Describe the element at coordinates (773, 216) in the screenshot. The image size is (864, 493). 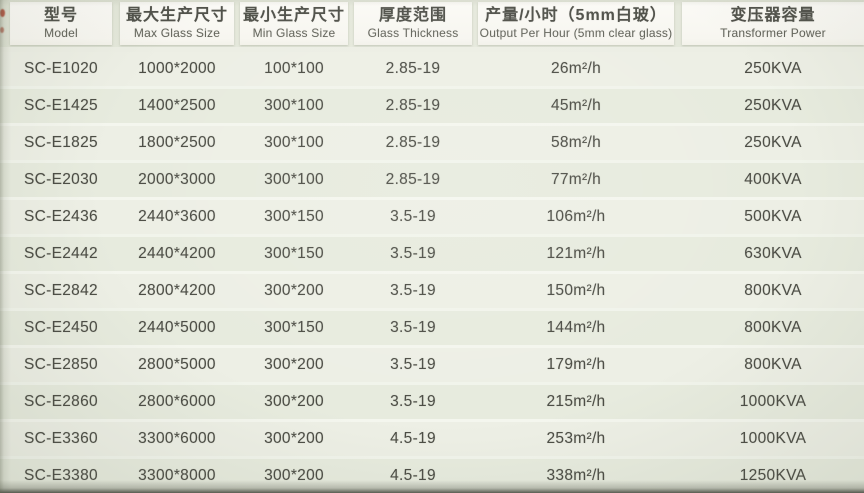
I see `cell-transformer-power: 500KVA` at that location.